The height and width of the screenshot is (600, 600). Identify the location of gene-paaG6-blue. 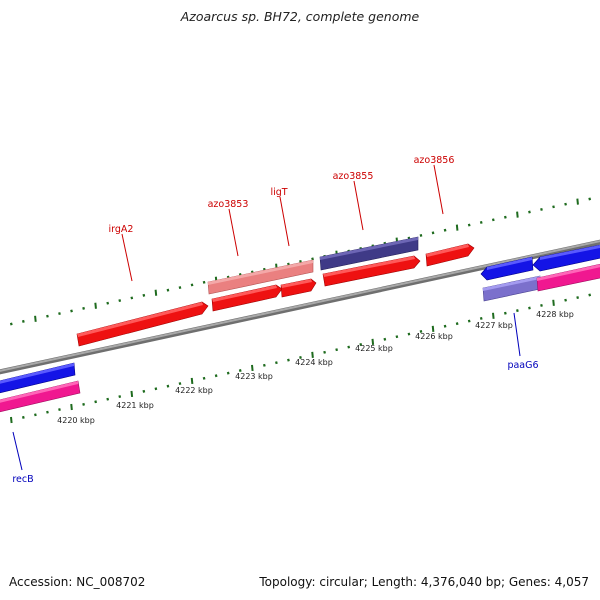
(507, 268).